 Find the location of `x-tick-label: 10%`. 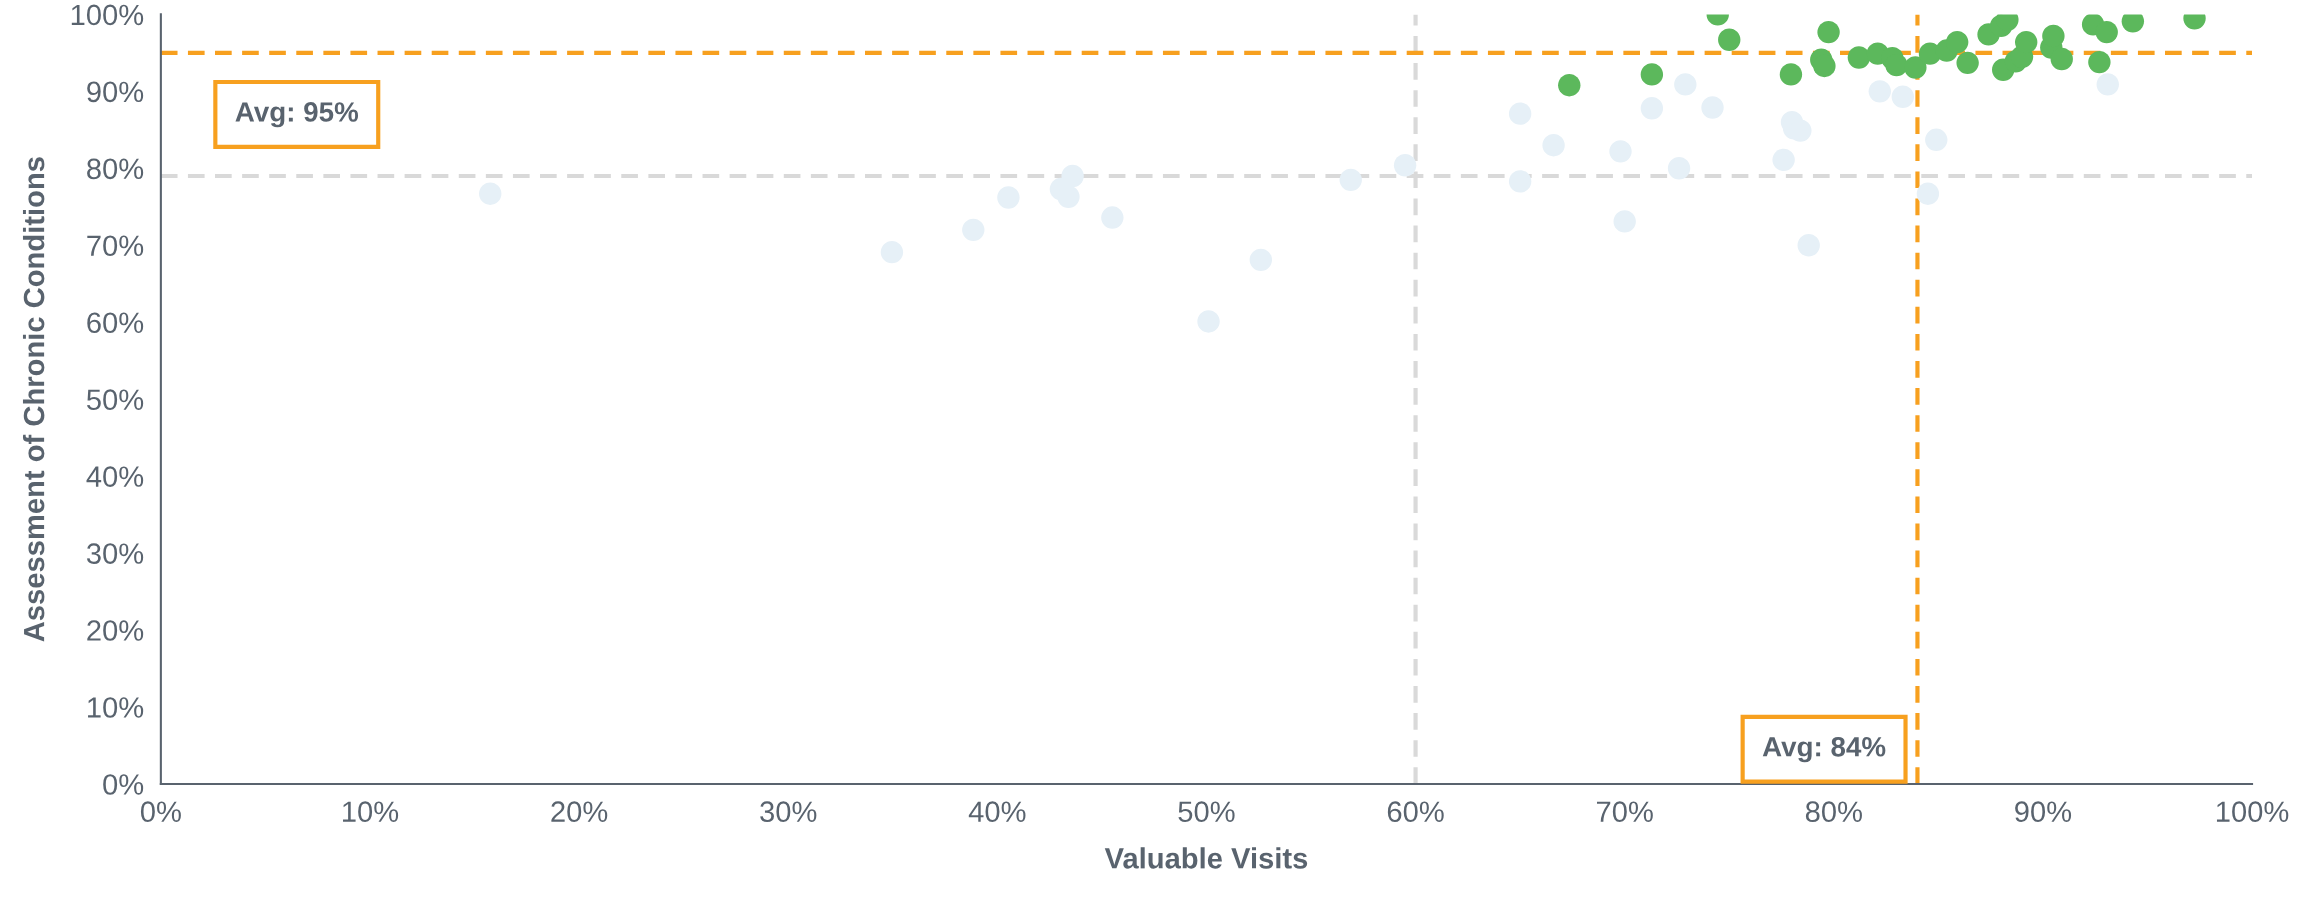

x-tick-label: 10% is located at coordinates (371, 812).